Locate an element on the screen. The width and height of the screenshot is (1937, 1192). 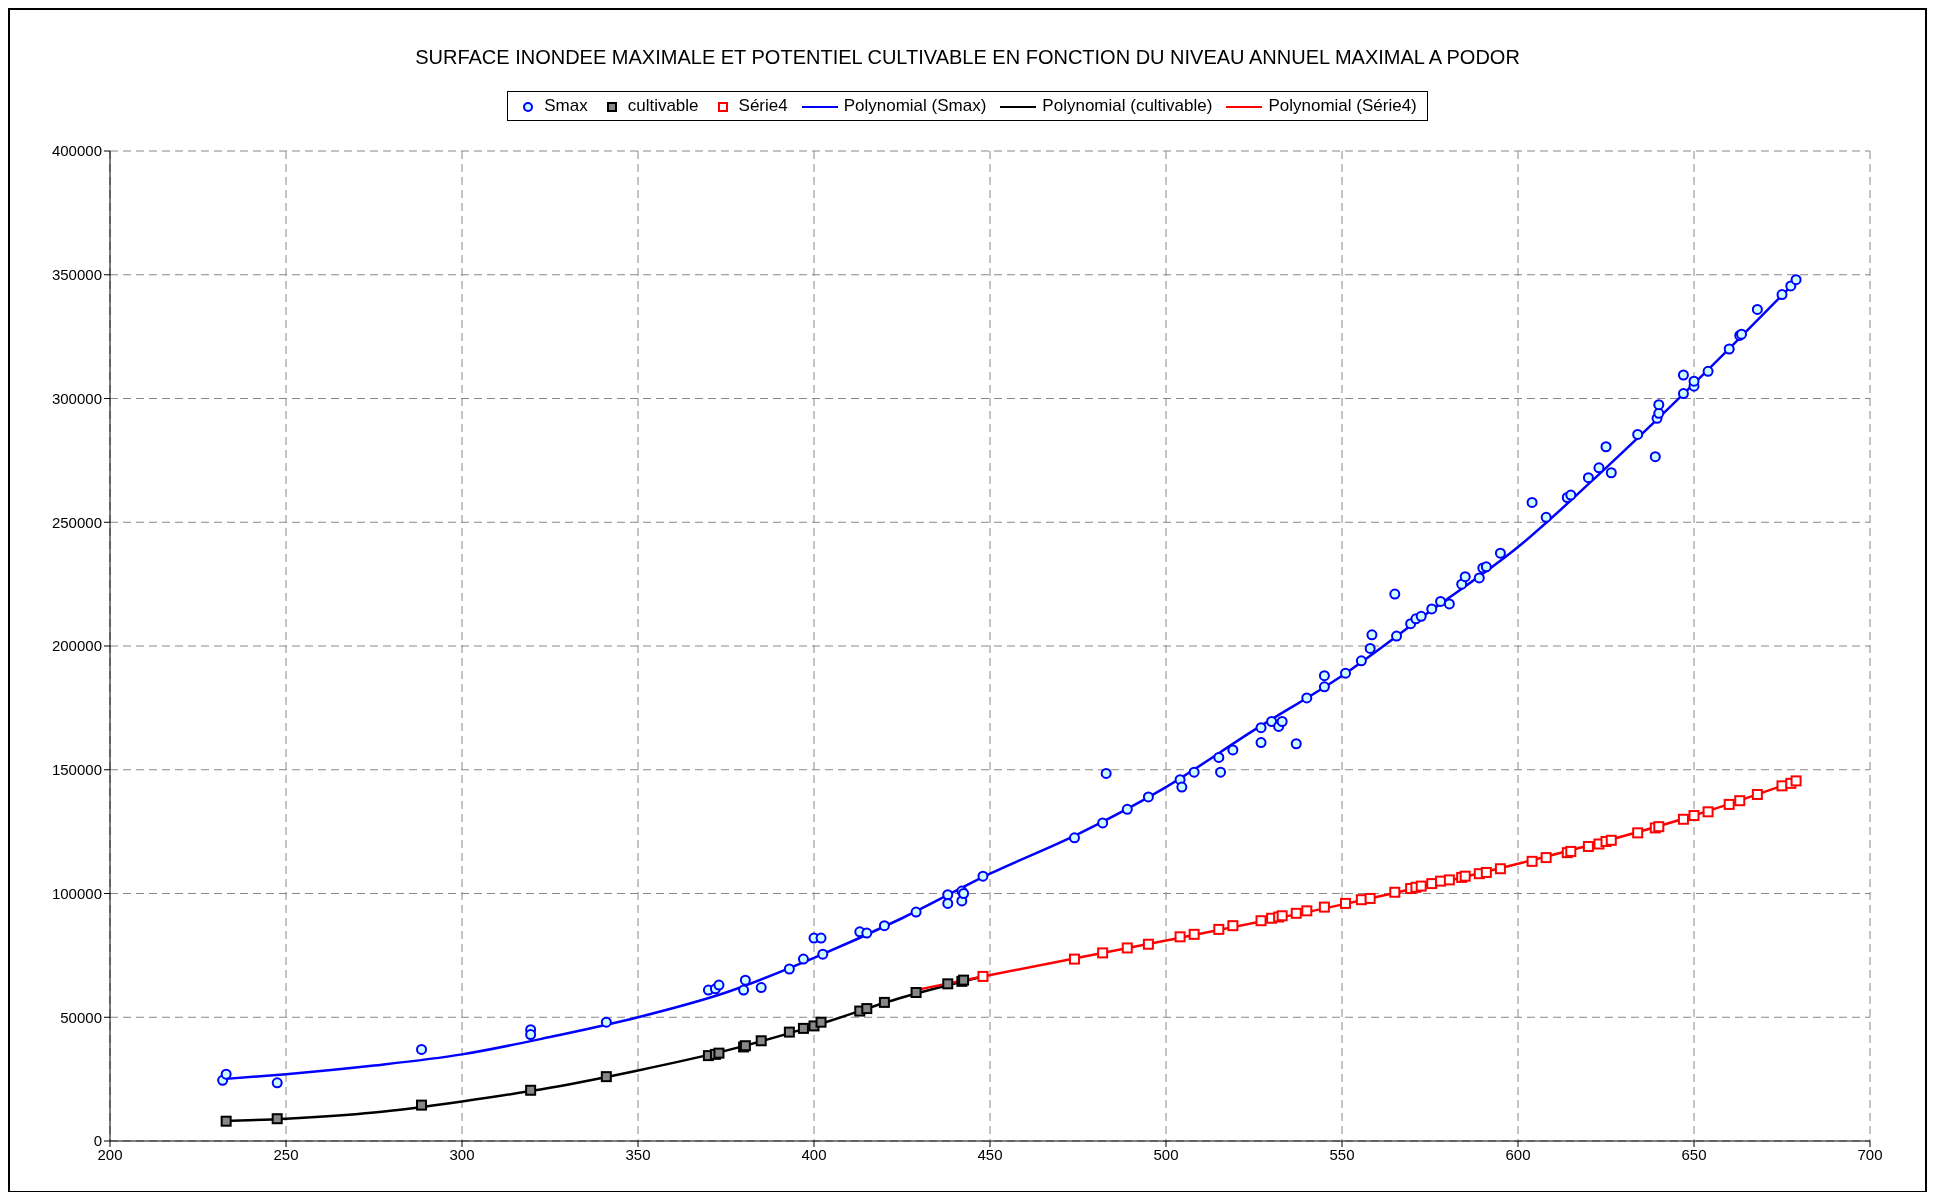
x-tick-label: 600 is located at coordinates (1518, 1154).